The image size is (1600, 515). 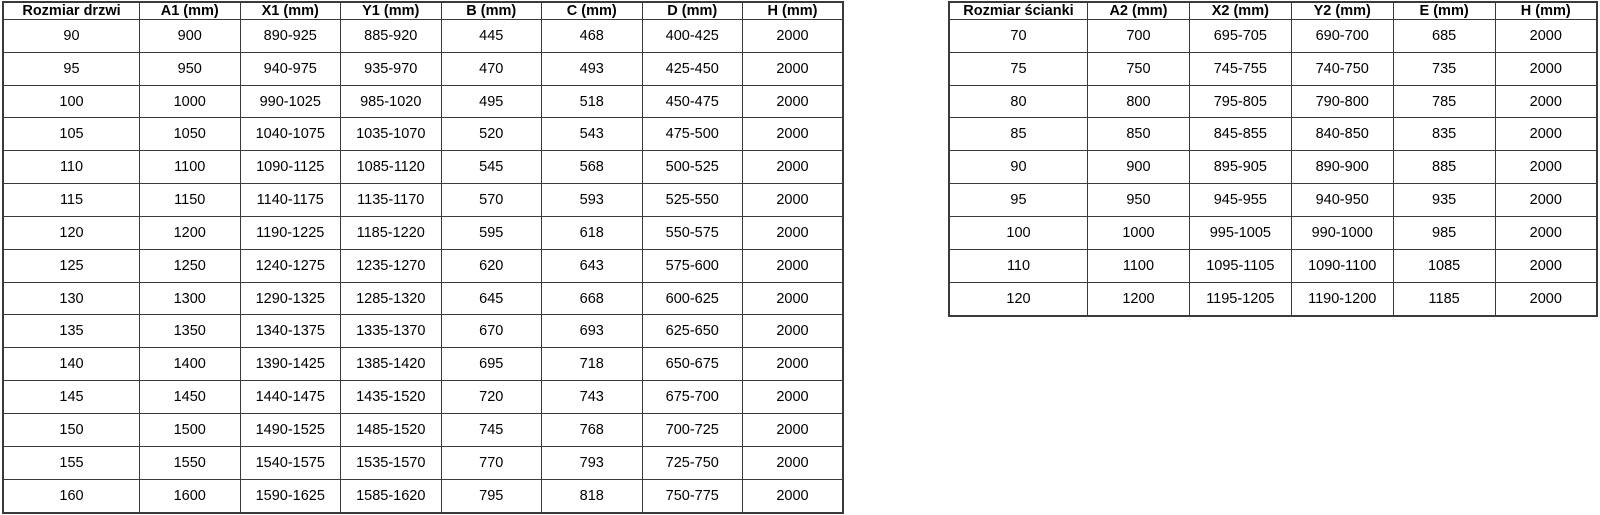 I want to click on table-row: 70 700 695-705 690-700 685 2000, so click(x=1273, y=36).